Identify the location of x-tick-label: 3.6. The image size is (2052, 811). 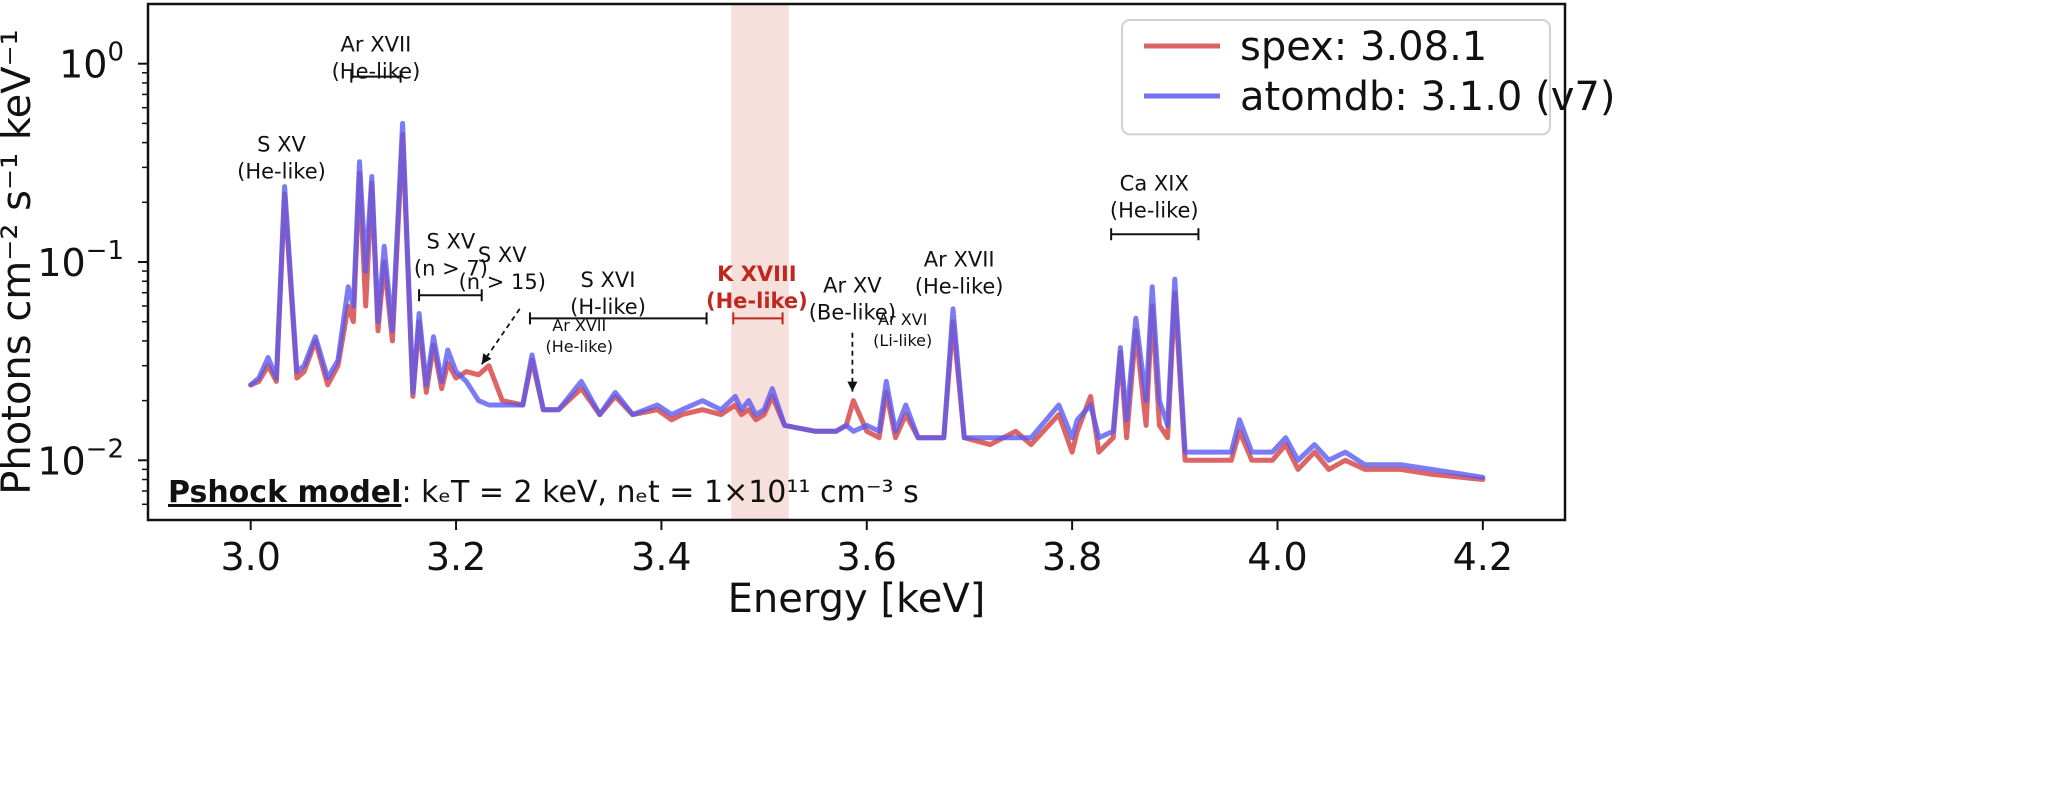
(867, 557).